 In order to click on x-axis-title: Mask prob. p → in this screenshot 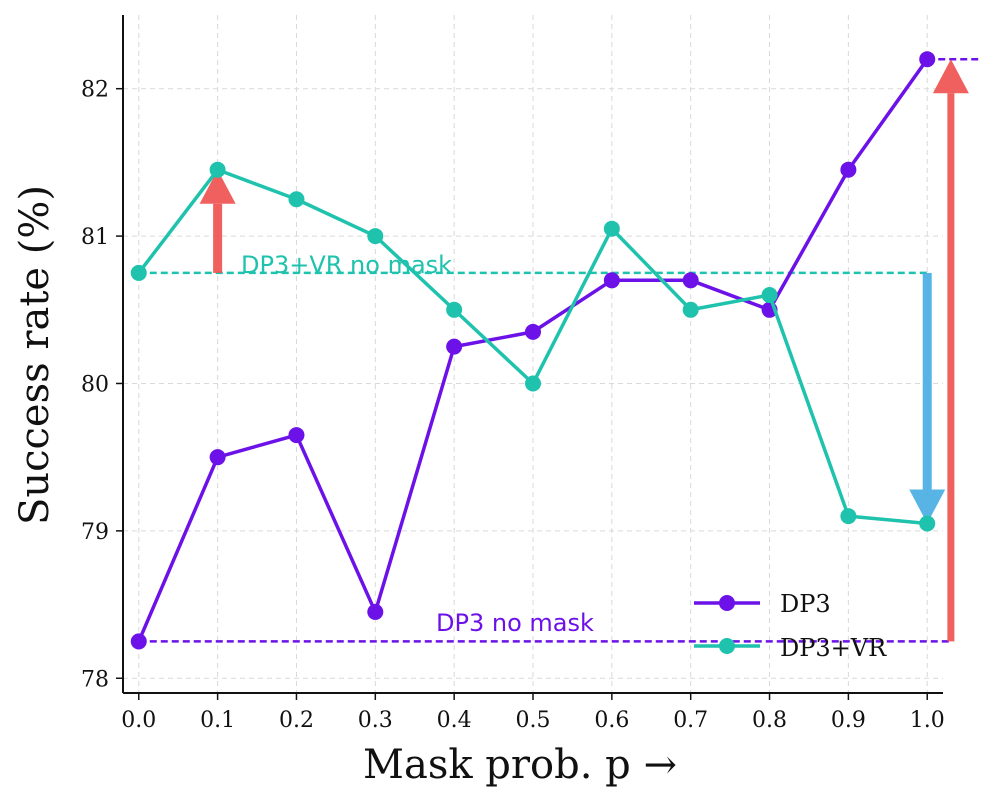, I will do `click(520, 765)`.